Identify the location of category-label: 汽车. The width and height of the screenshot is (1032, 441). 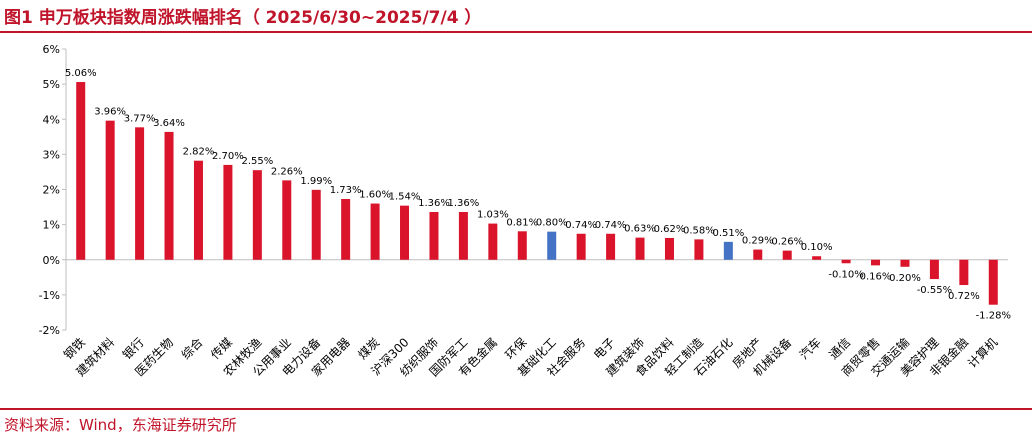
(810, 349).